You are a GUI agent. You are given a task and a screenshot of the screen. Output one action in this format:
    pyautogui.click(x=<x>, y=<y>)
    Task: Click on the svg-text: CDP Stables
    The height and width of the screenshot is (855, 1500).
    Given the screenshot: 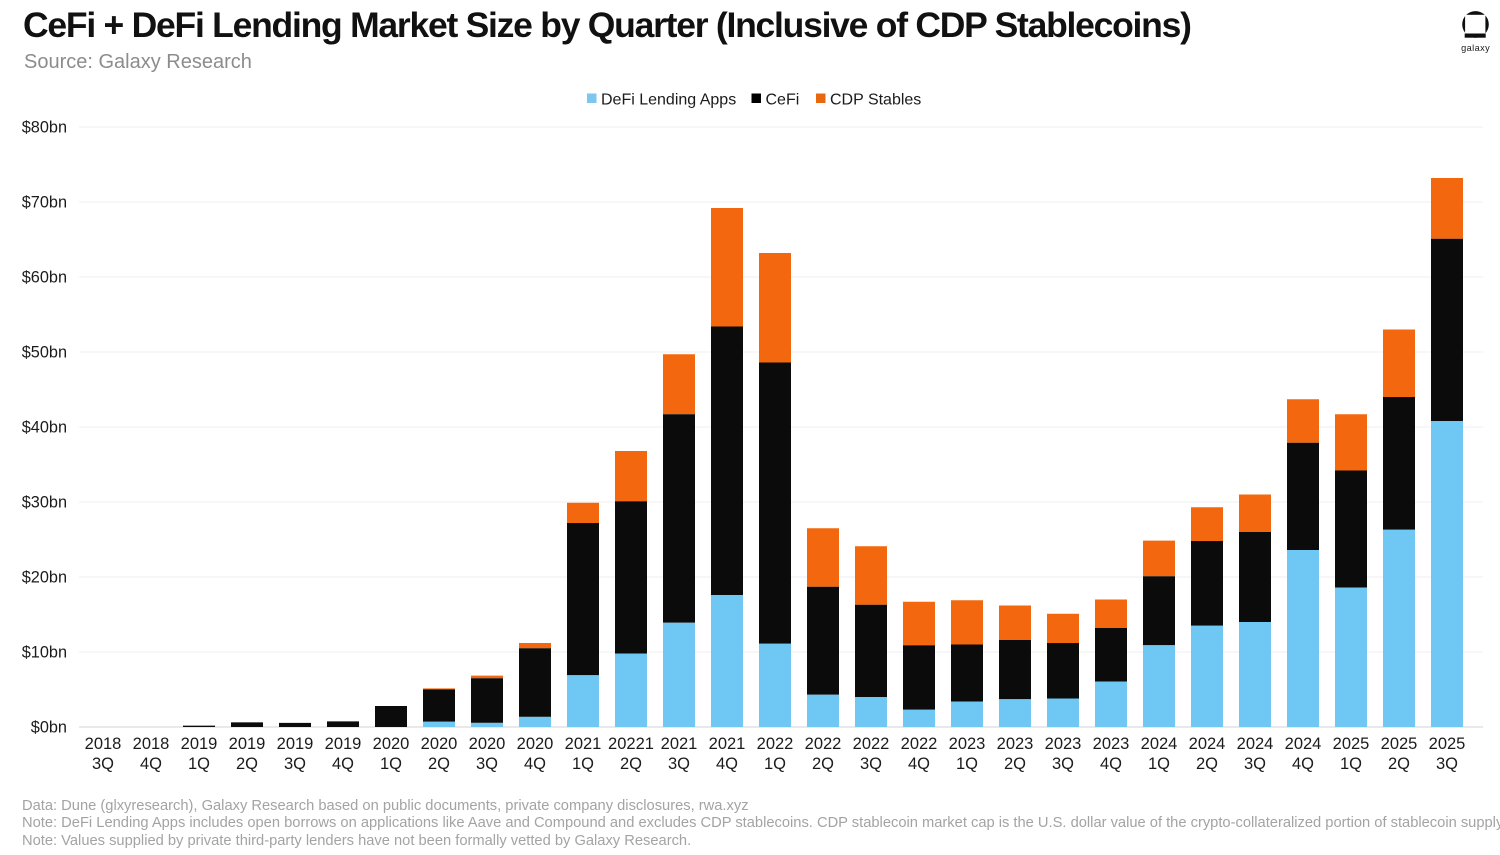 What is the action you would take?
    pyautogui.click(x=875, y=100)
    